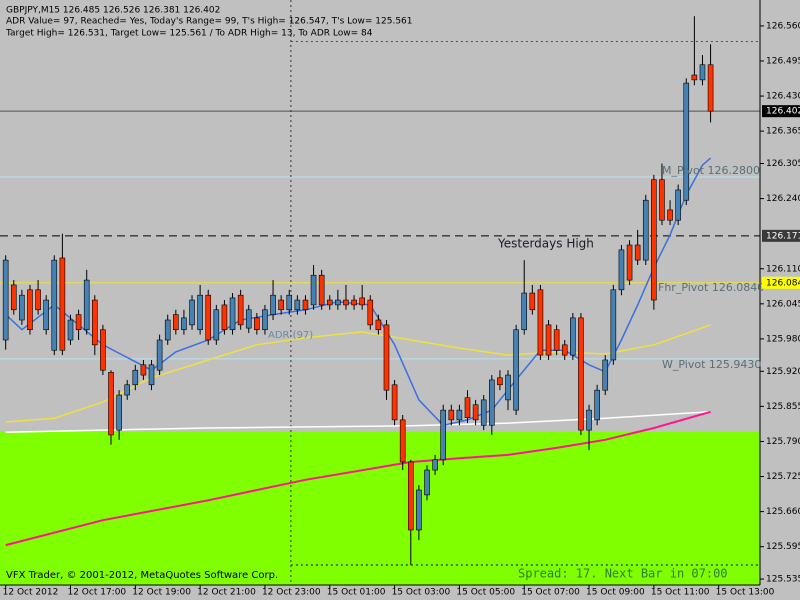 Image resolution: width=800 pixels, height=600 pixels. I want to click on level-label: M_Pivot 126.2800, so click(711, 170).